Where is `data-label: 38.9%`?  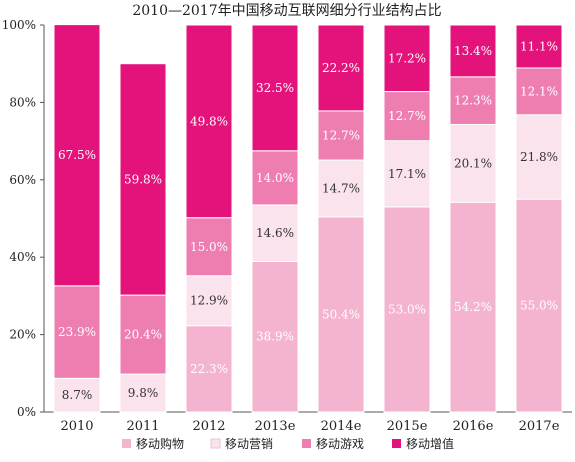
data-label: 38.9% is located at coordinates (275, 337).